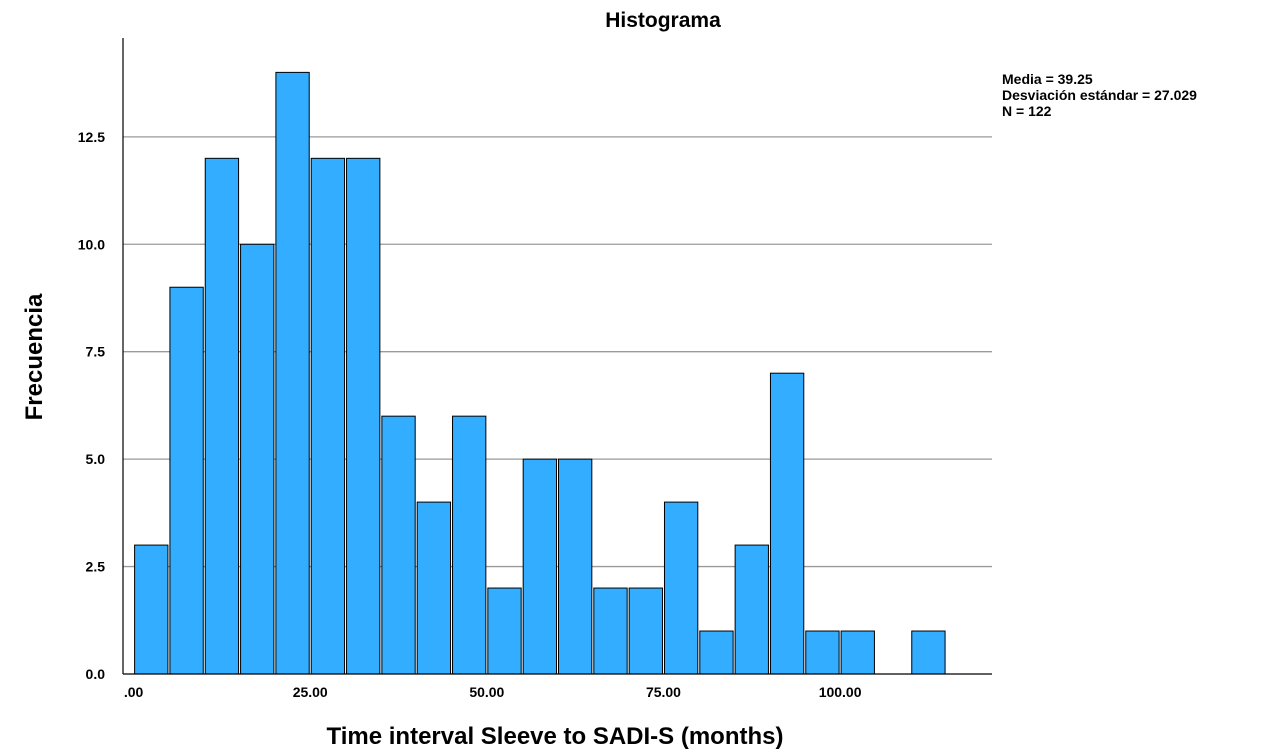 This screenshot has width=1261, height=752. What do you see at coordinates (663, 20) in the screenshot?
I see `chart-title: Histograma` at bounding box center [663, 20].